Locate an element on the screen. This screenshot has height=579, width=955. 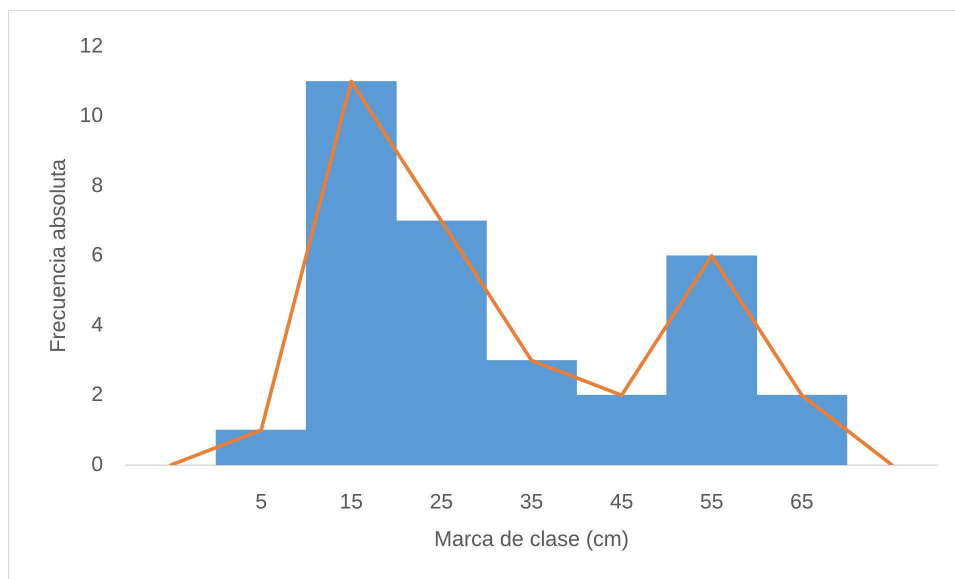
y-tick-label: 10 is located at coordinates (91, 116).